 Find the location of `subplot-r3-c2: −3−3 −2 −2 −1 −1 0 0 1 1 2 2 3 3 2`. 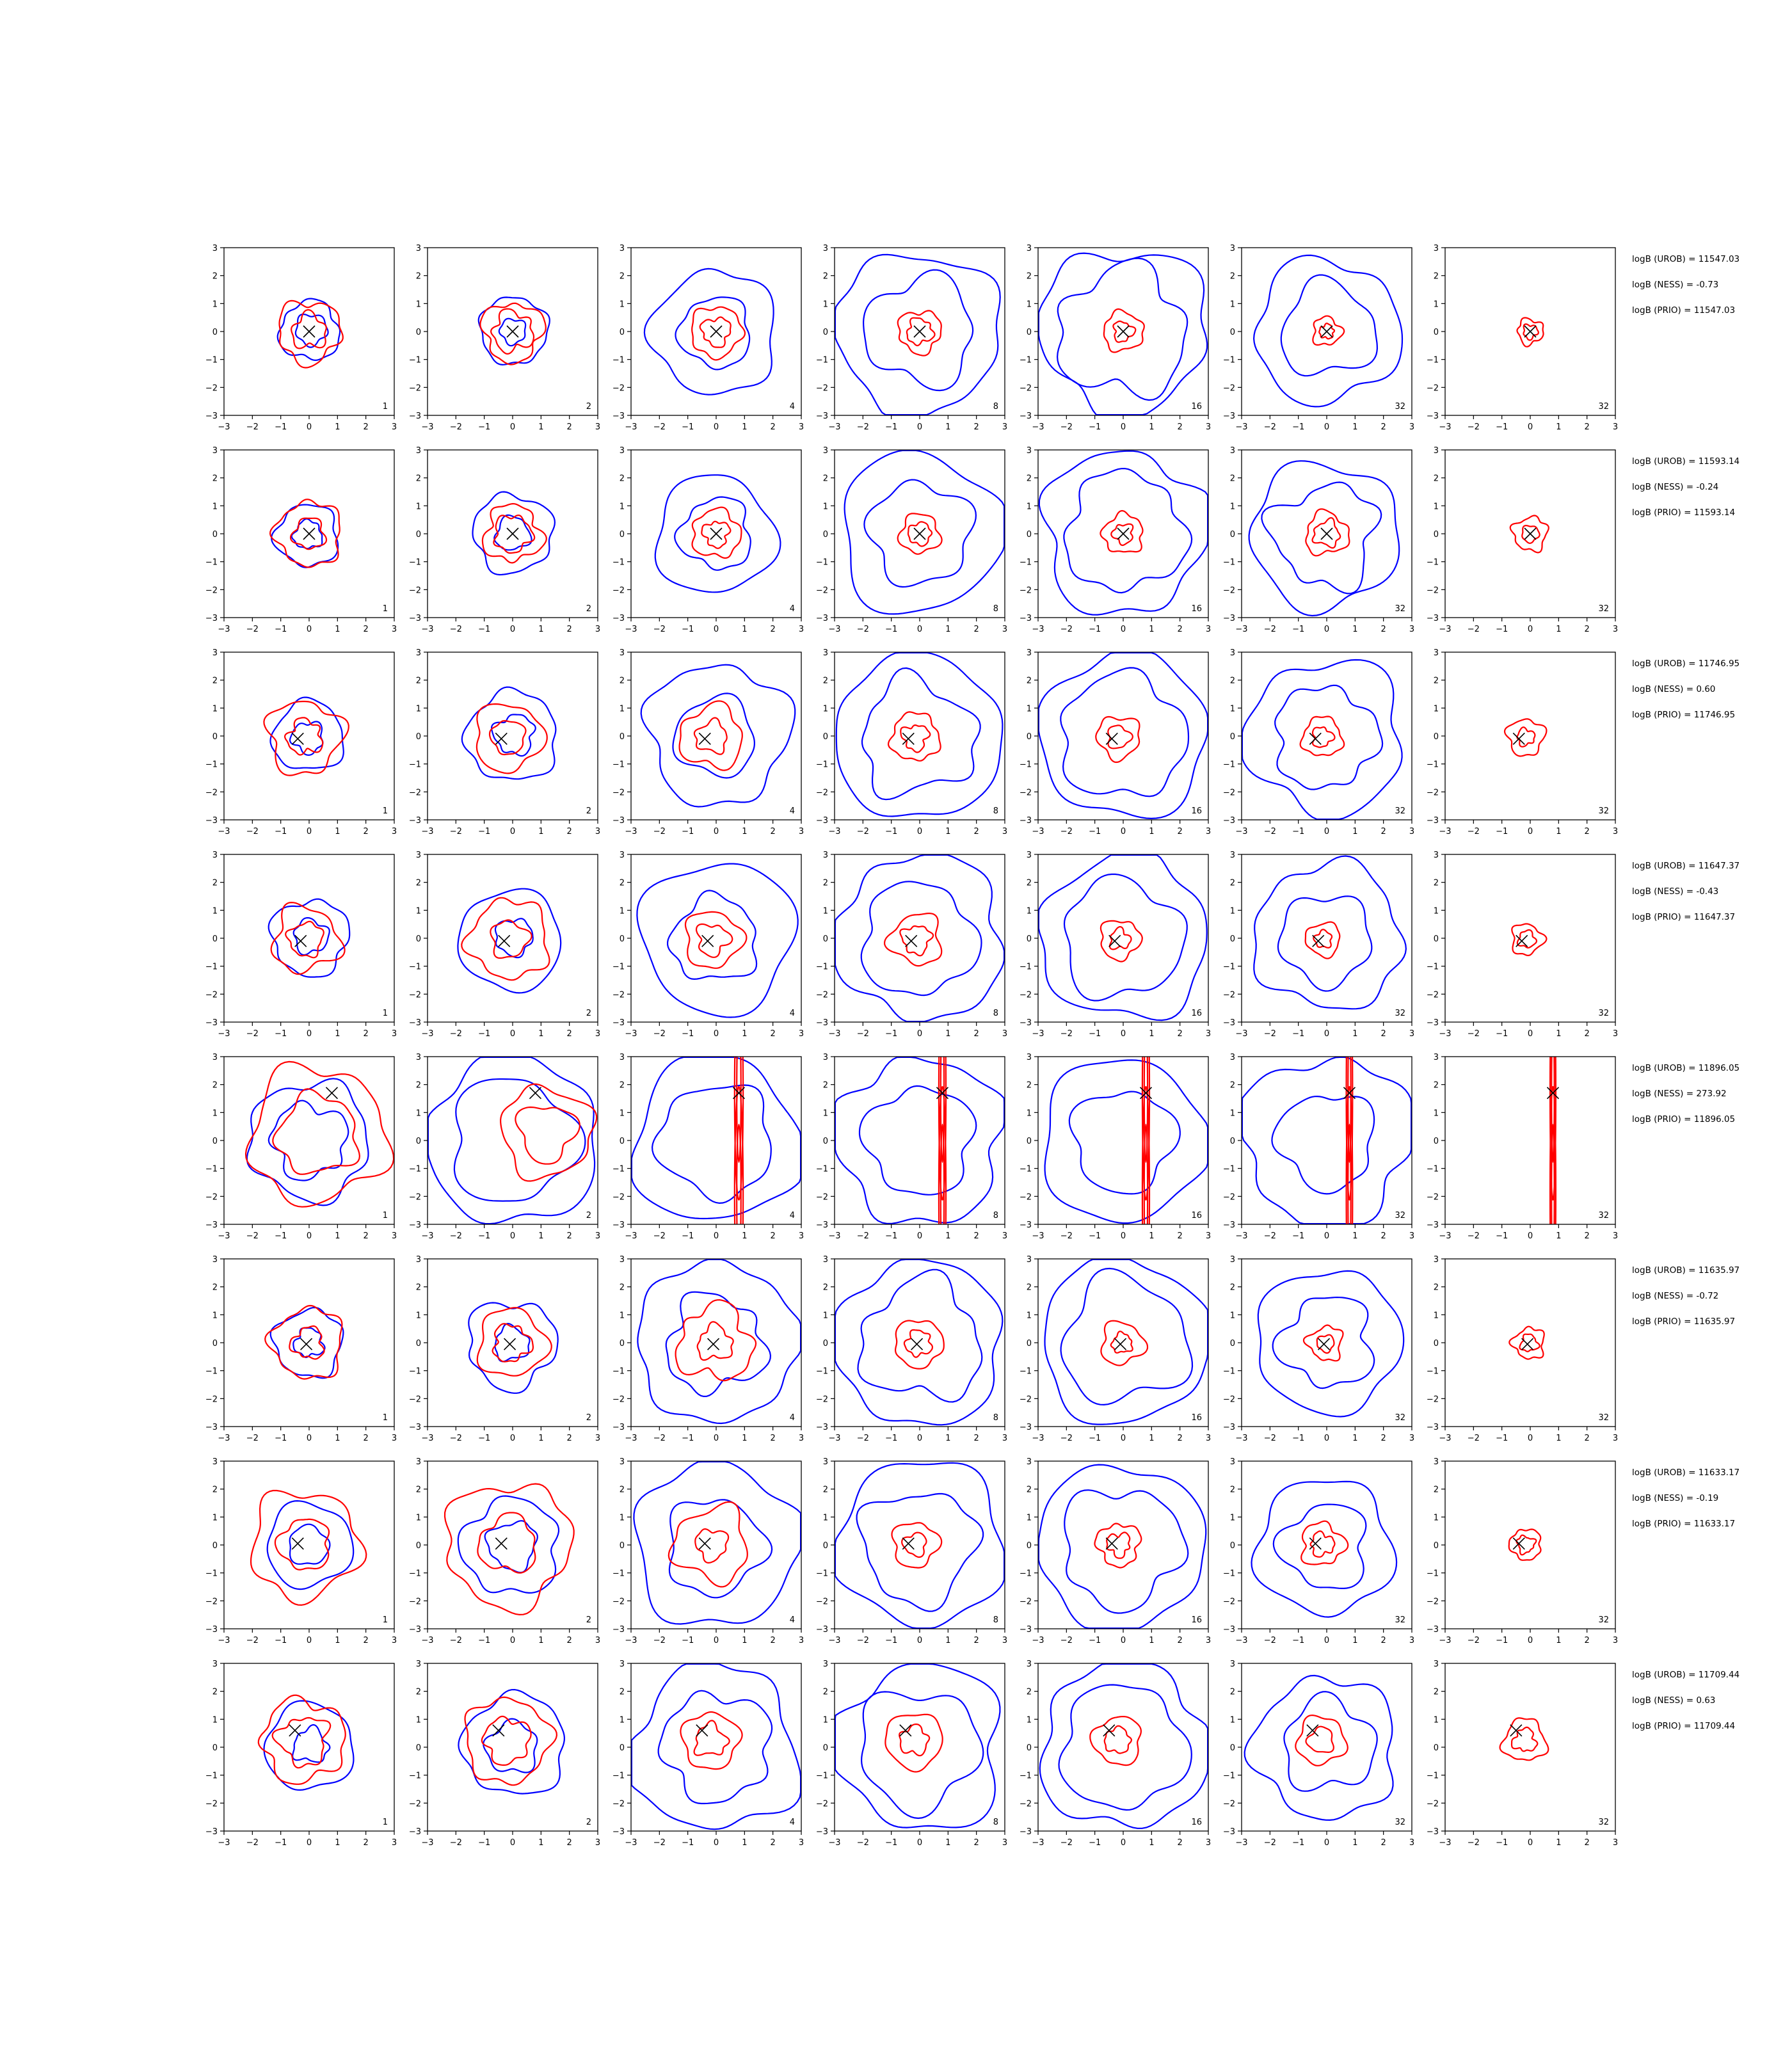

subplot-r3-c2: −3−3 −2 −2 −1 −1 0 0 1 1 2 2 3 3 2 is located at coordinates (504, 742).